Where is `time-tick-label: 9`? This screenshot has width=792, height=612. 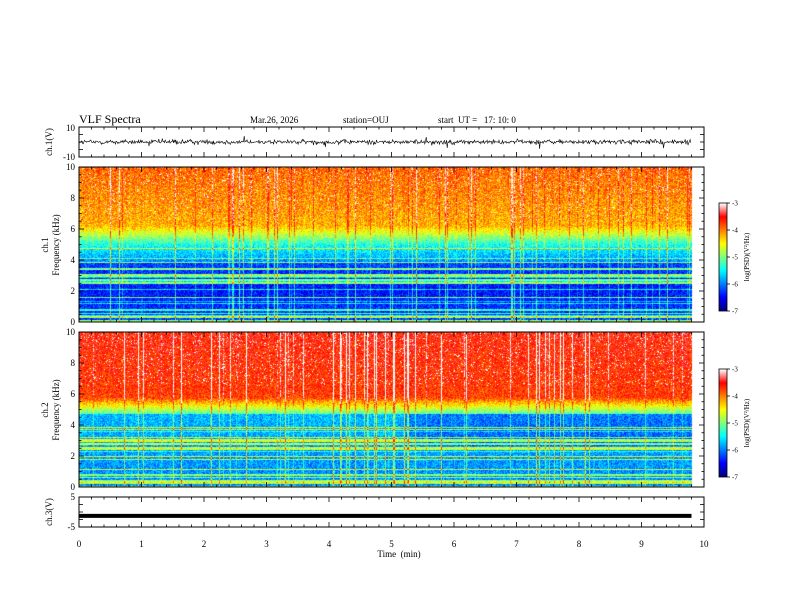
time-tick-label: 9 is located at coordinates (641, 544).